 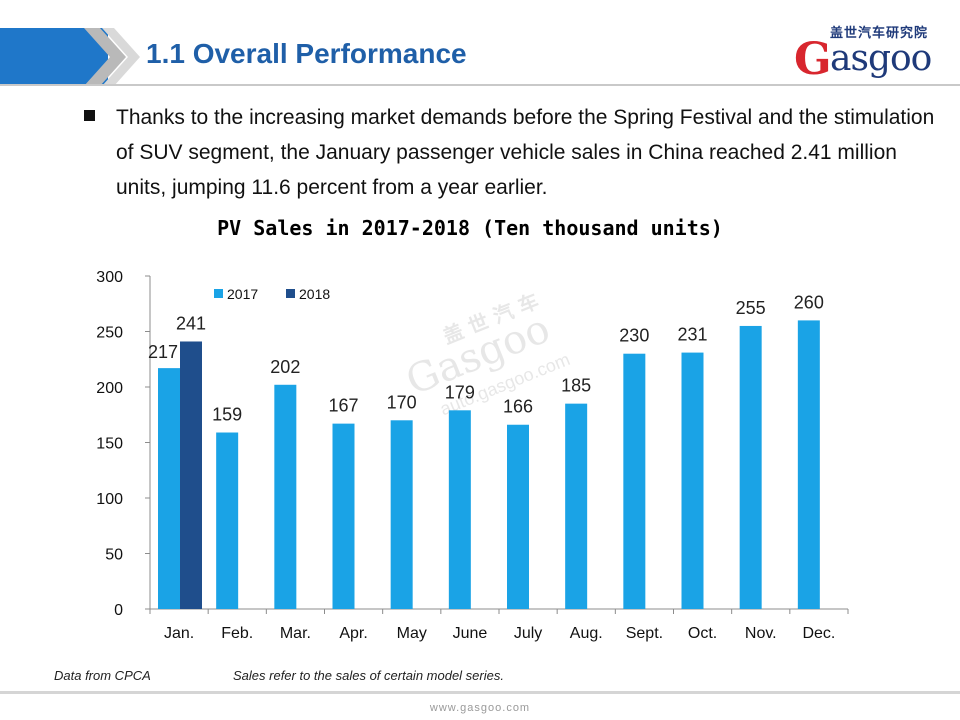 What do you see at coordinates (644, 633) in the screenshot?
I see `x-tick-label: Sept.` at bounding box center [644, 633].